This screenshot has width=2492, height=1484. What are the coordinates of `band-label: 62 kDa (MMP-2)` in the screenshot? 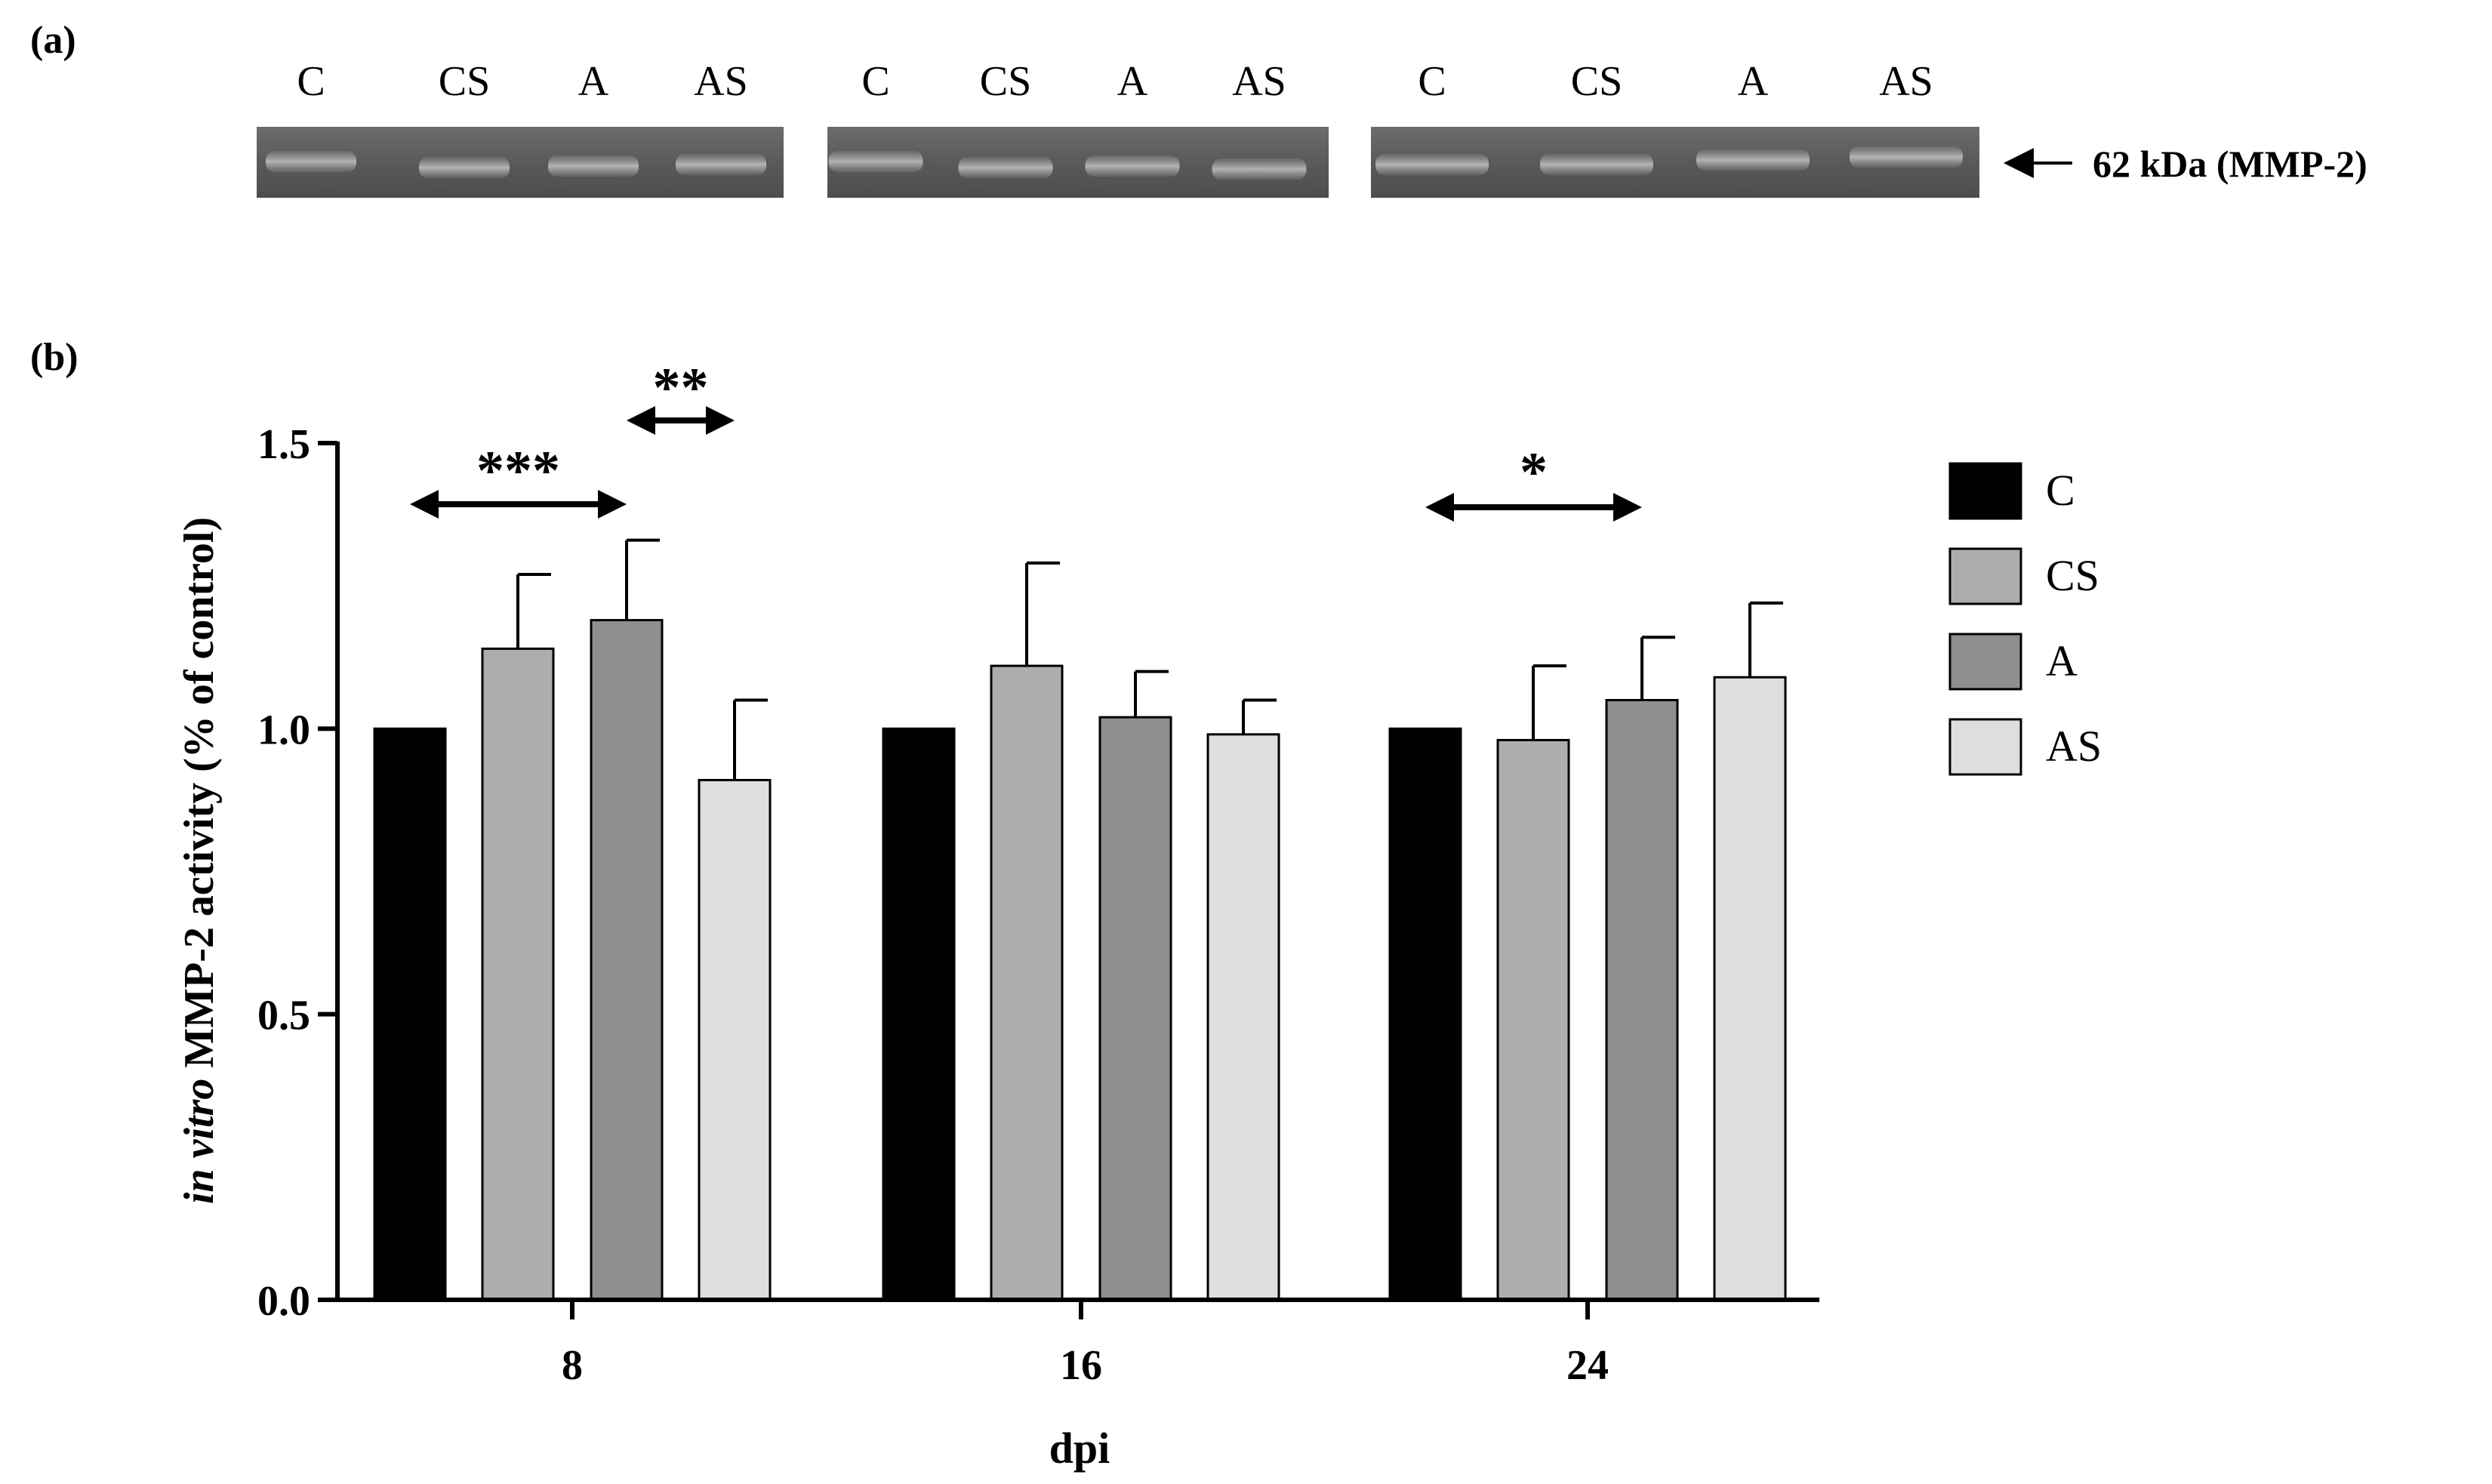 It's located at (2230, 164).